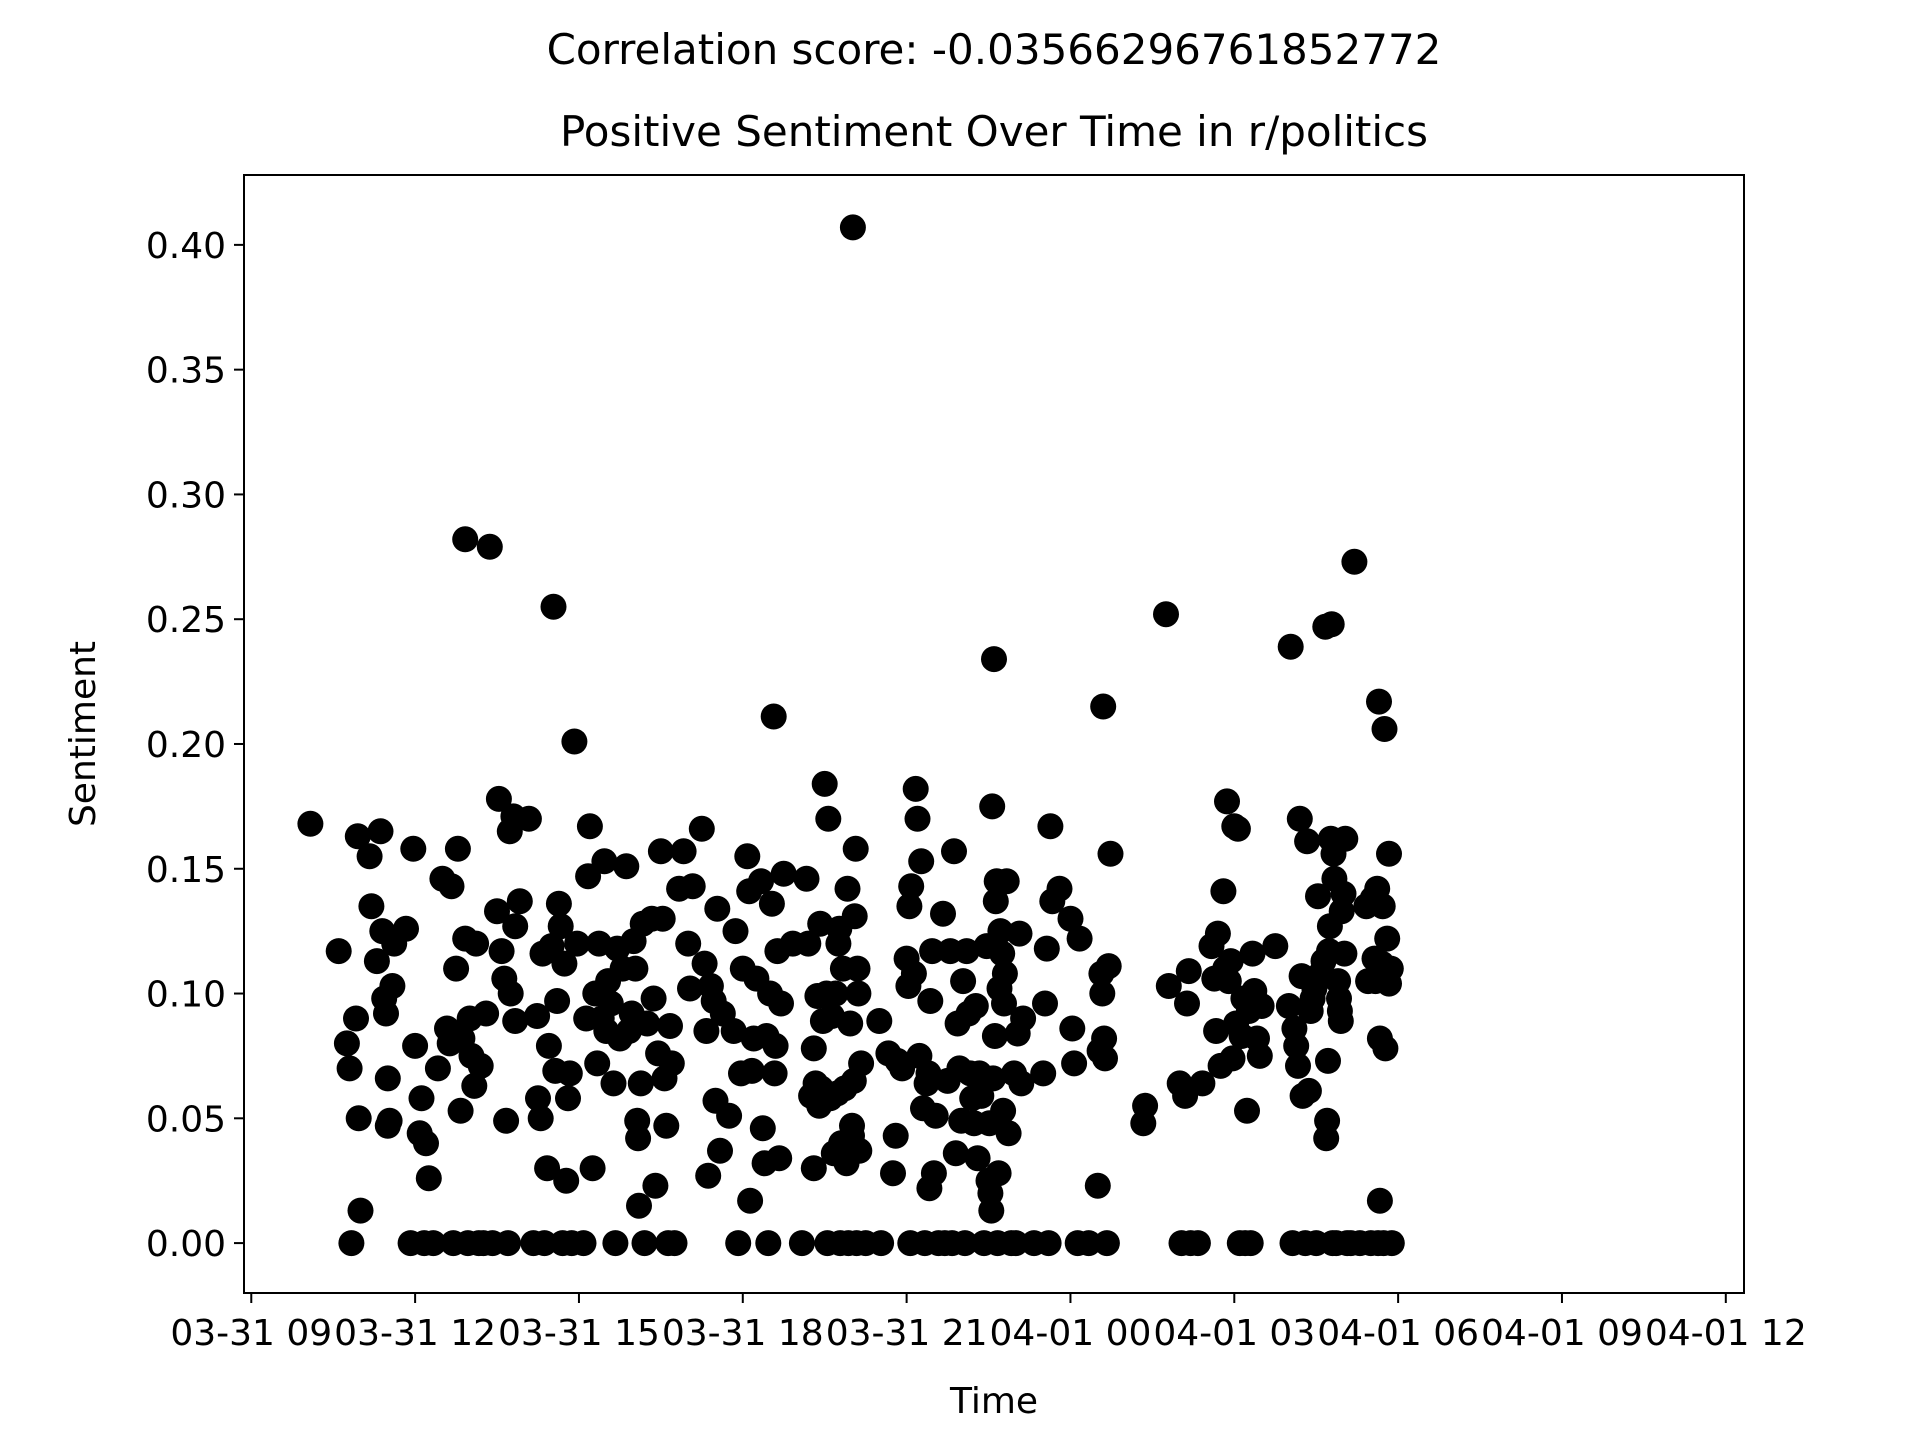 The height and width of the screenshot is (1440, 1920). What do you see at coordinates (579, 1333) in the screenshot?
I see `x-tick-label: 03-31 15` at bounding box center [579, 1333].